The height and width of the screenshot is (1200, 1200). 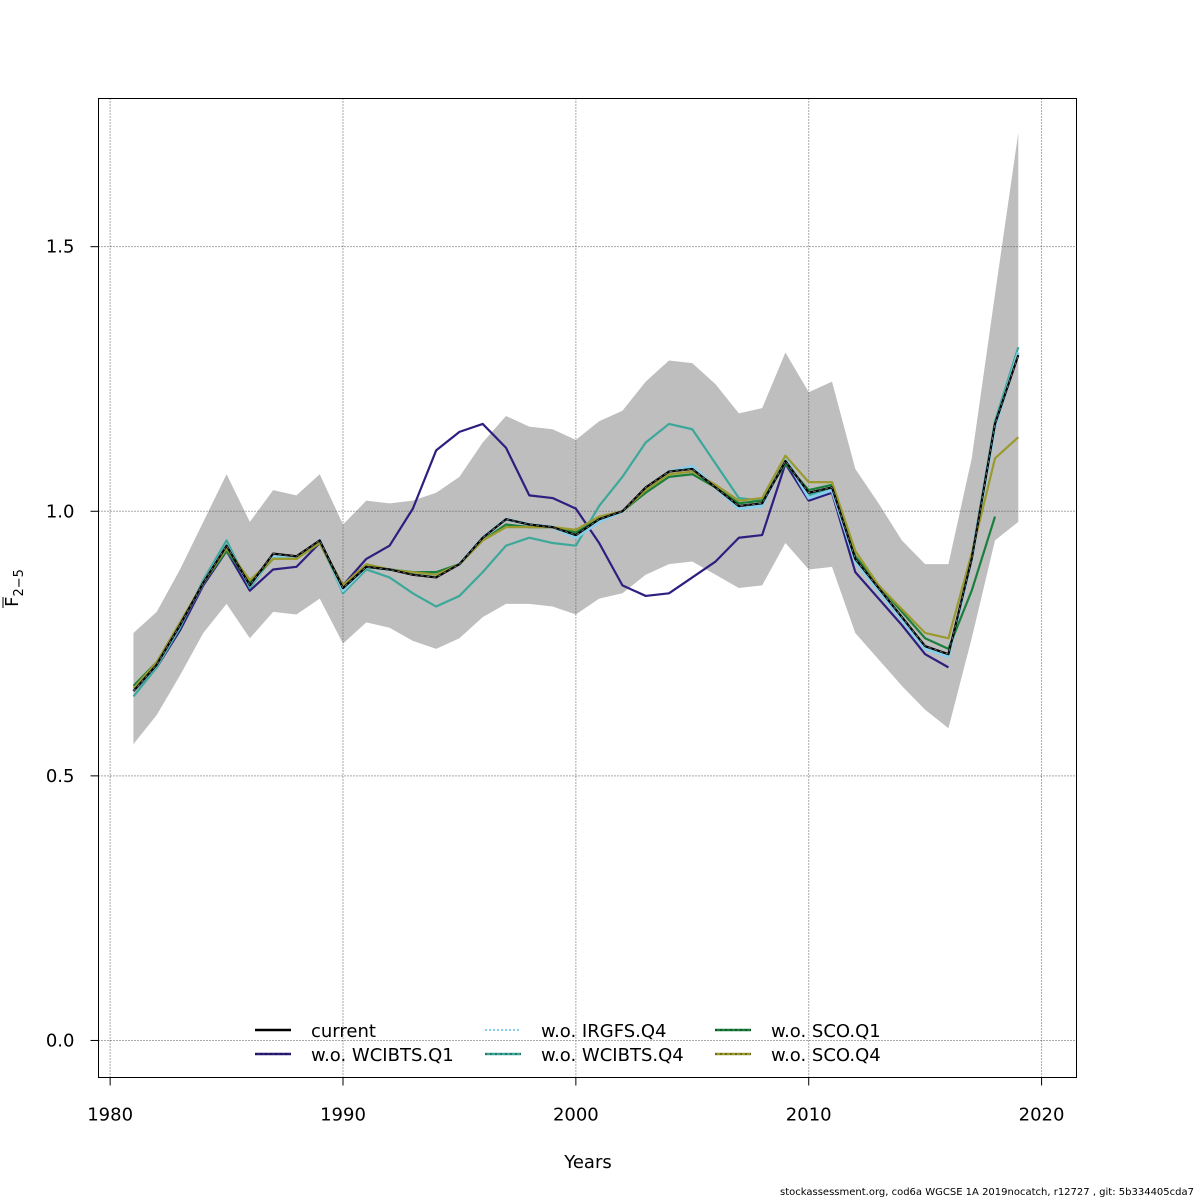 I want to click on x-axis: 1980 1990 2000 2010 2020, so click(x=576, y=1101).